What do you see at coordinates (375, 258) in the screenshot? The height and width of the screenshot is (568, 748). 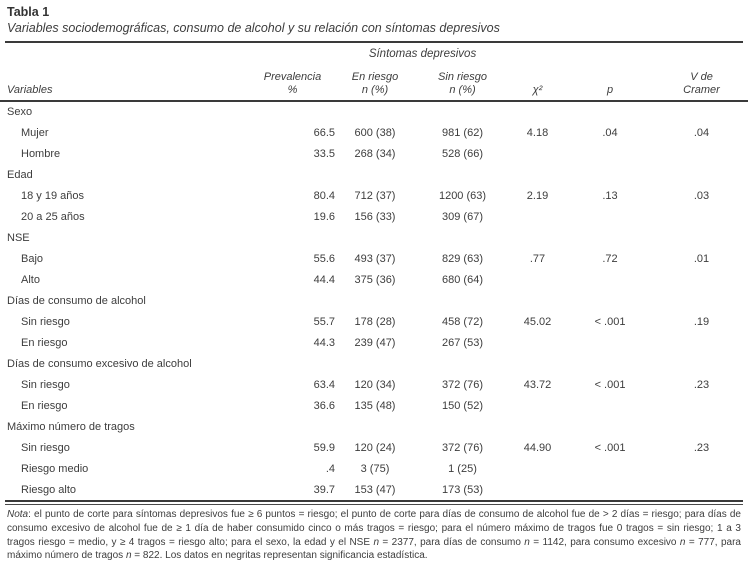 I see `en-riesgo-cell: 493 (37)` at bounding box center [375, 258].